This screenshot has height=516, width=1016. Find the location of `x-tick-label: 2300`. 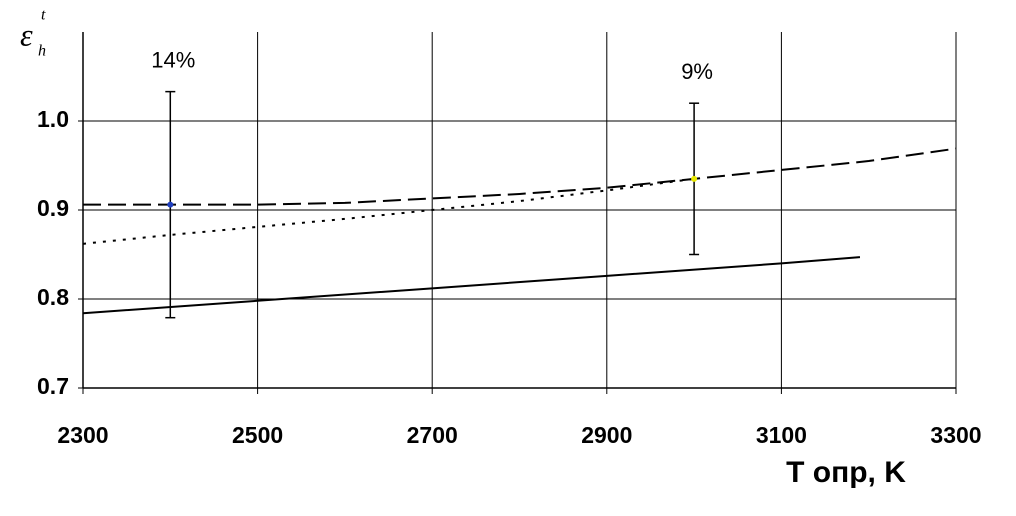

x-tick-label: 2300 is located at coordinates (82, 435).